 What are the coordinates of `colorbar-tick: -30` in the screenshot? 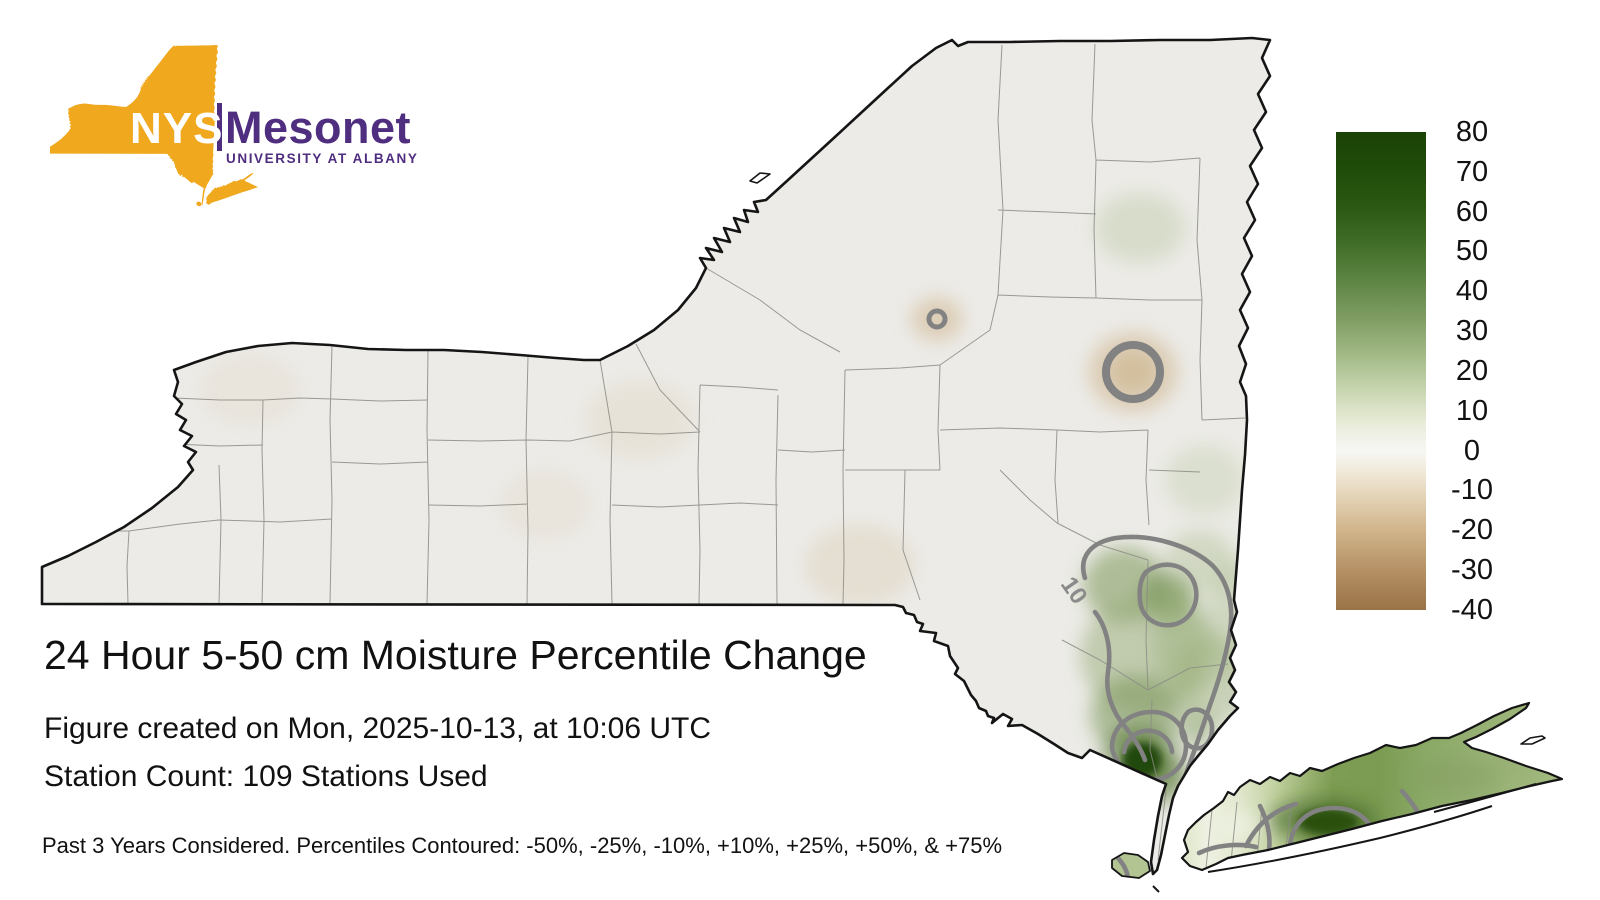 It's located at (1472, 570).